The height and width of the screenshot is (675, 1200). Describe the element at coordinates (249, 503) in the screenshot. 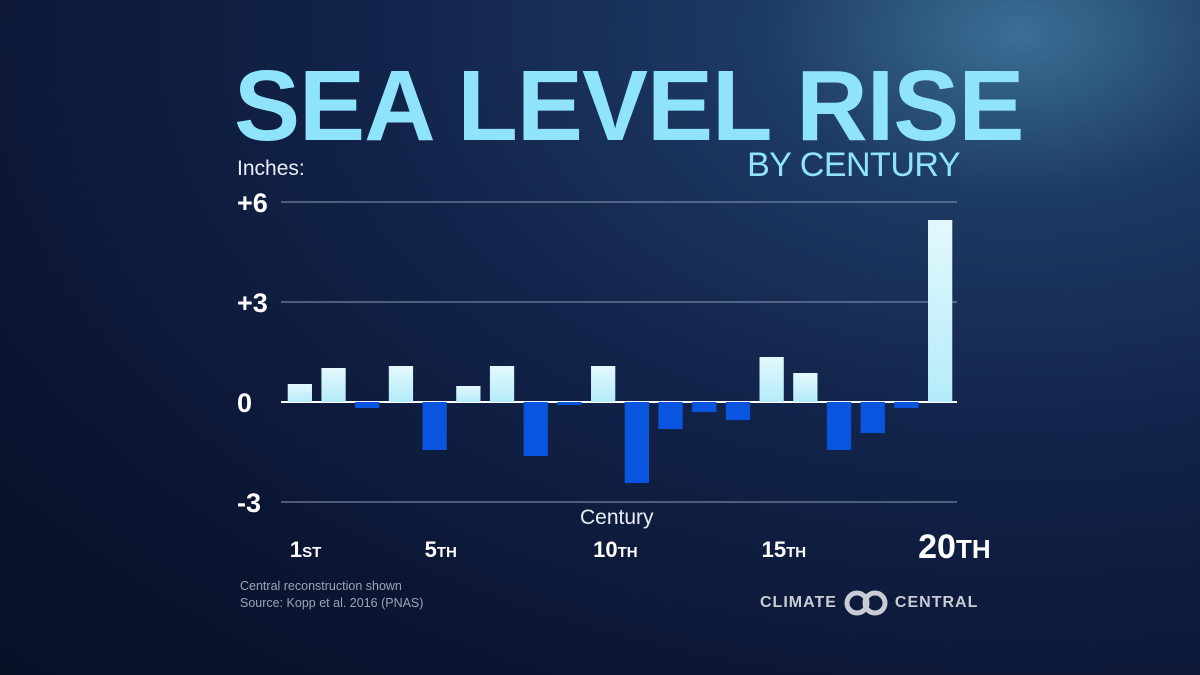

I see `y-tick-label: -3` at that location.